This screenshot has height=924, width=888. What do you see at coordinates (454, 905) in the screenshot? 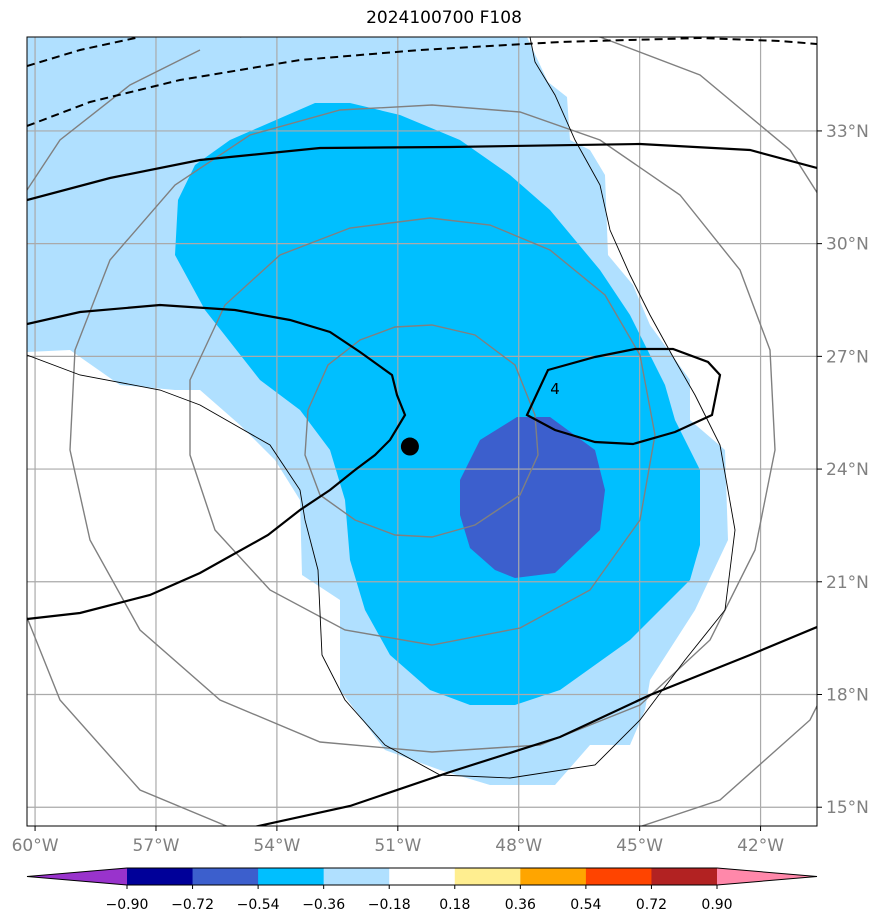
I see `colorbar-tick-label: 0.18` at bounding box center [454, 905].